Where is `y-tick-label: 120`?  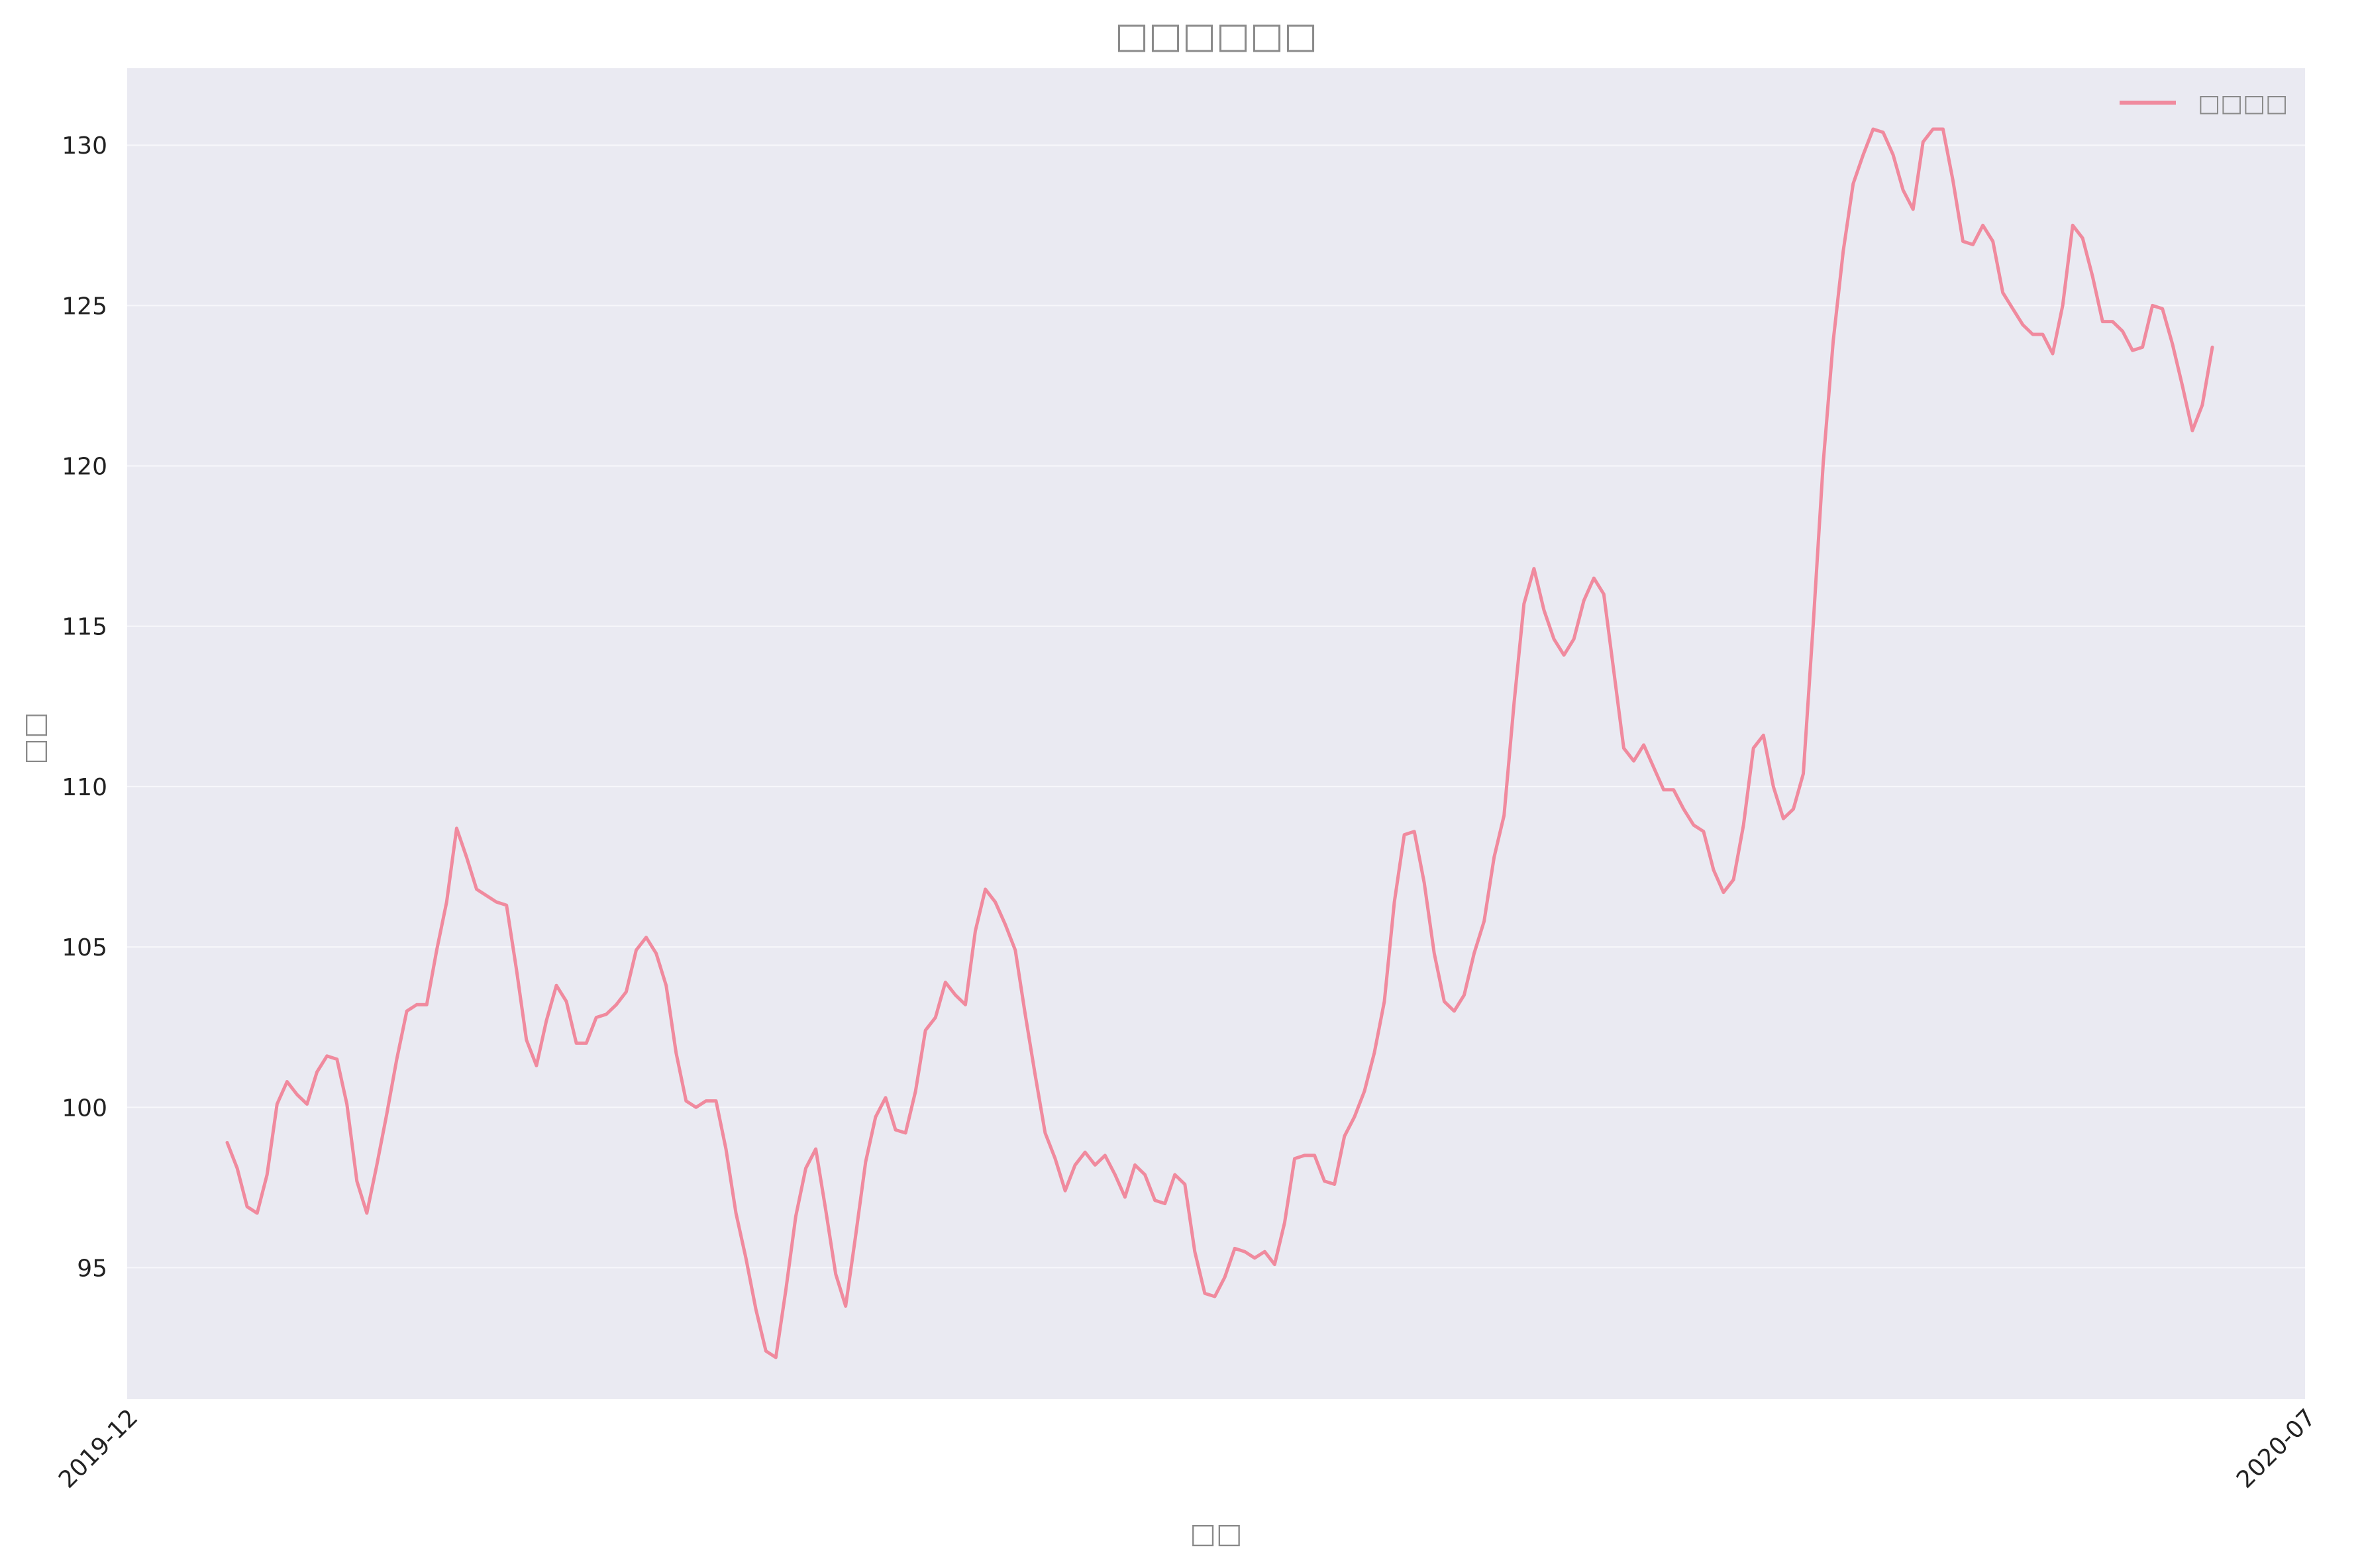 y-tick-label: 120 is located at coordinates (85, 467).